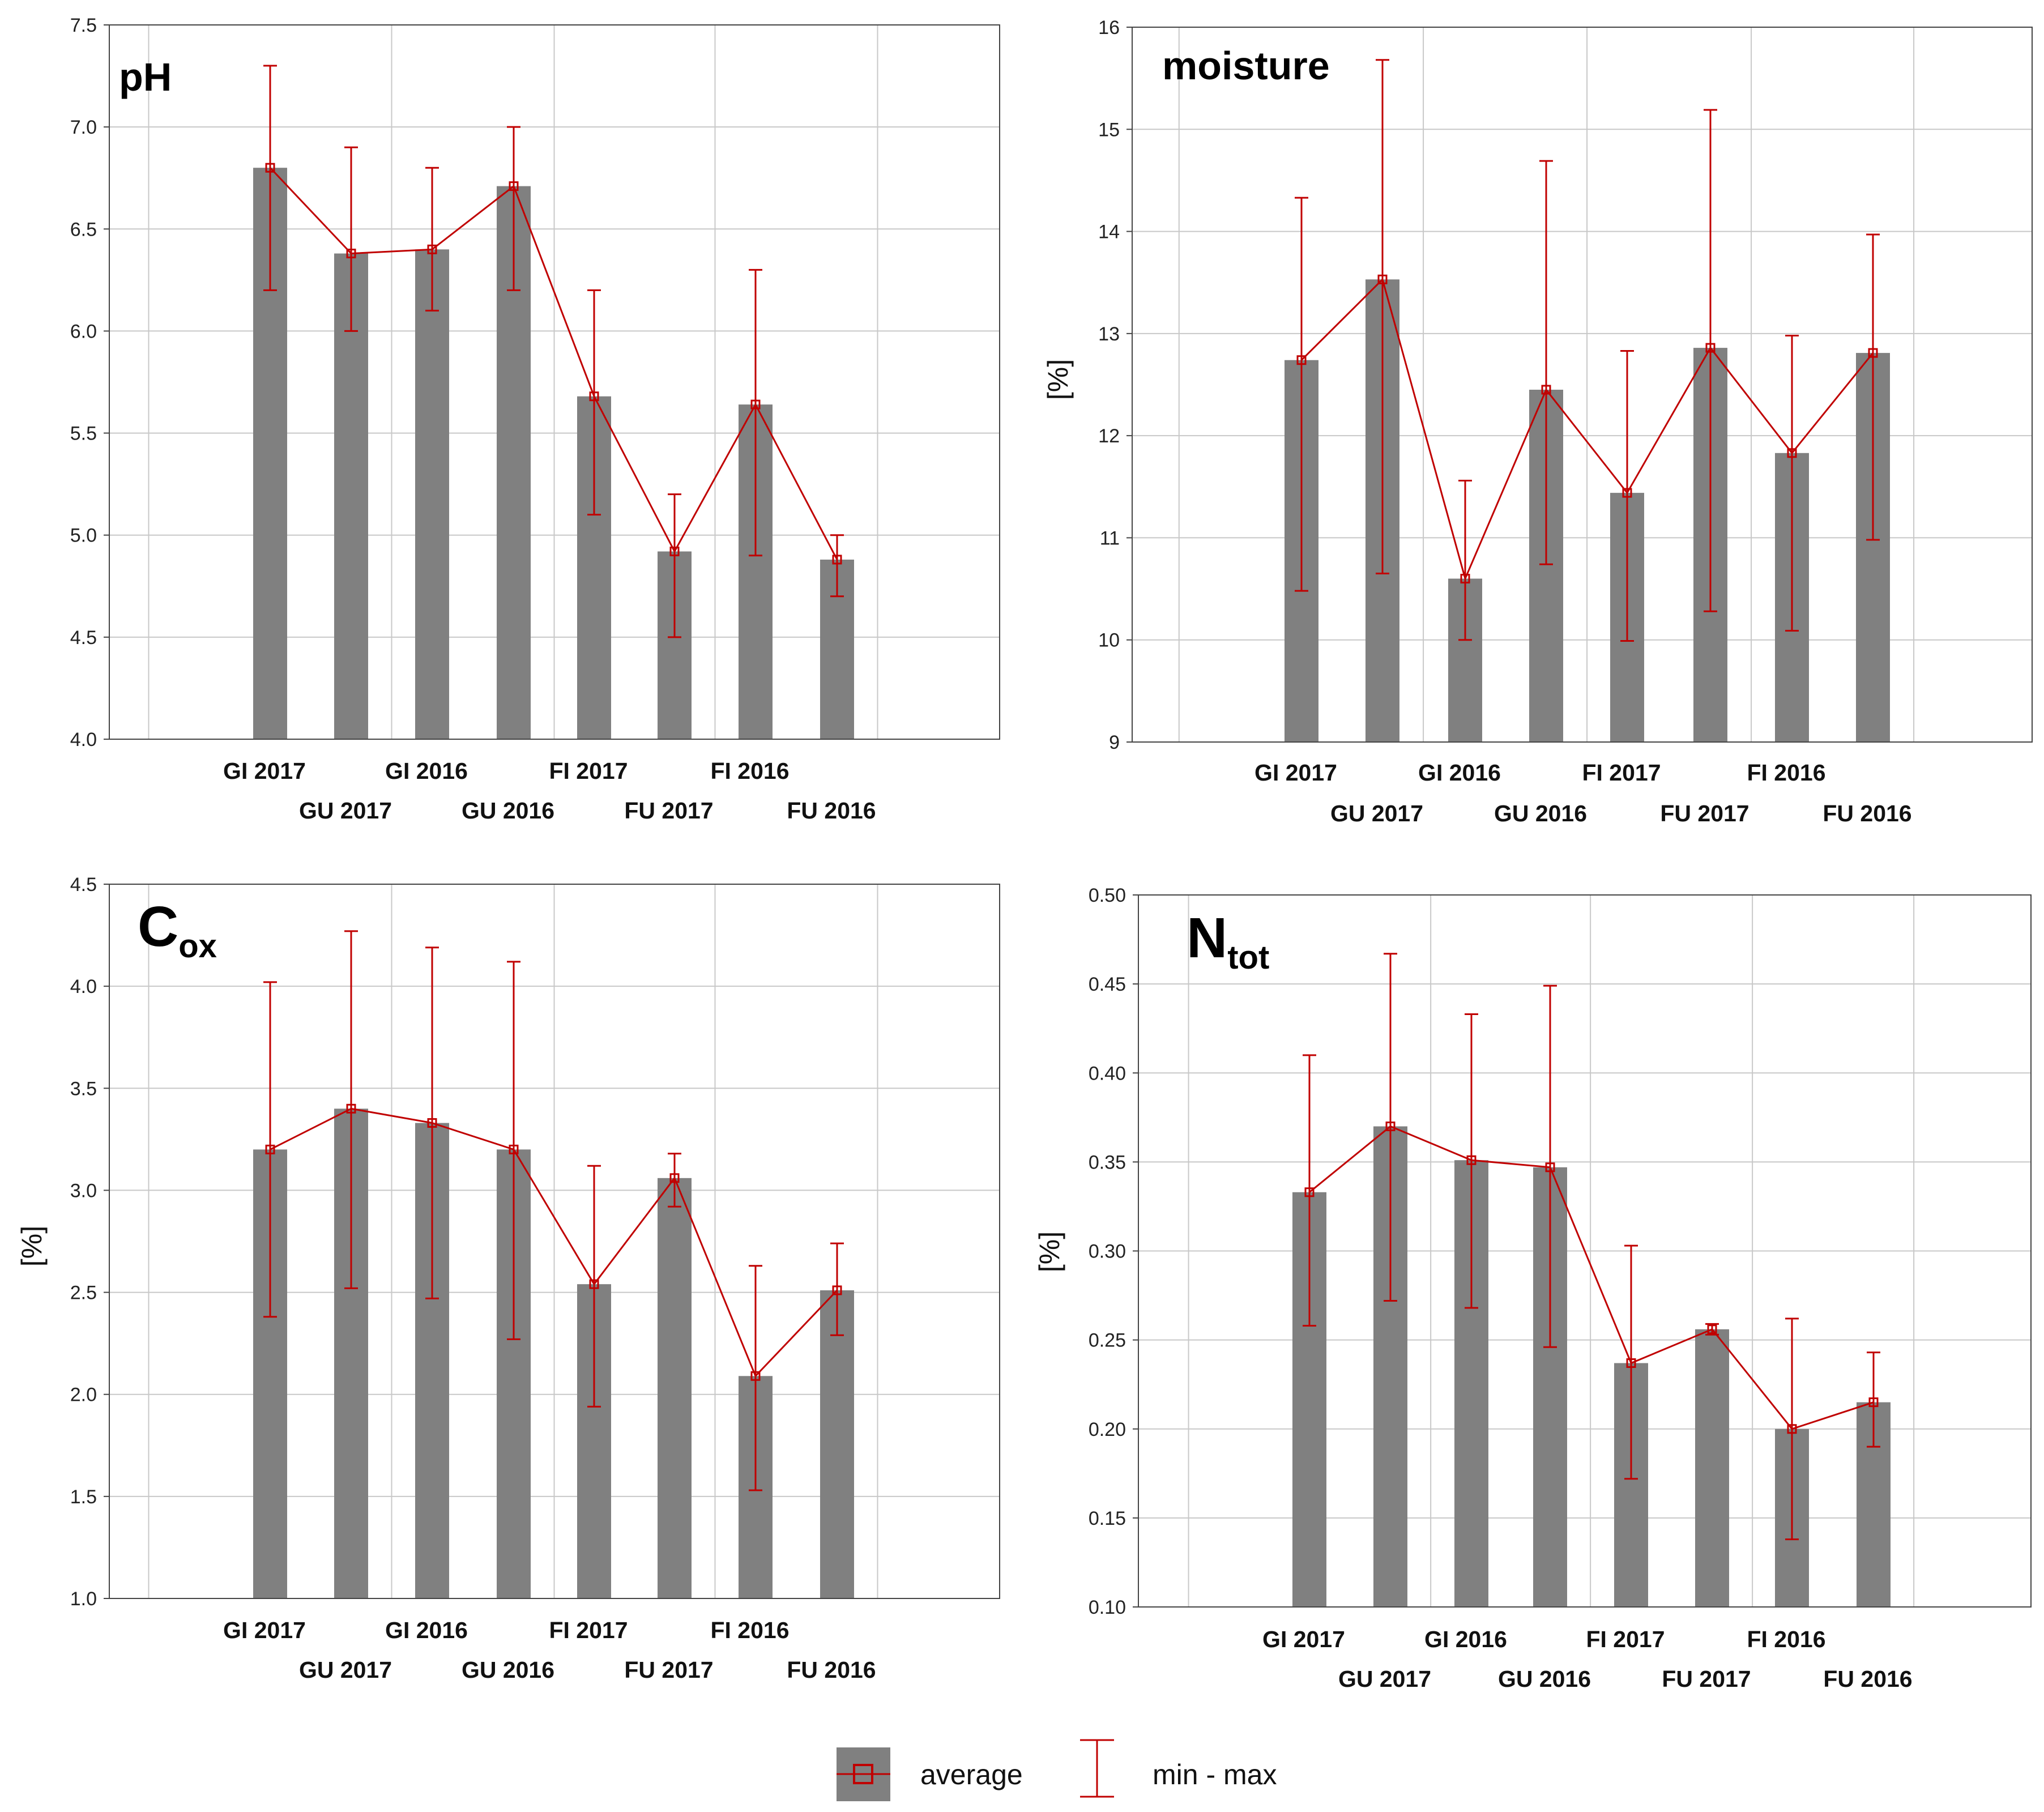 The image size is (2044, 1812). Describe the element at coordinates (1114, 742) in the screenshot. I see `y-tick-label: 9` at that location.